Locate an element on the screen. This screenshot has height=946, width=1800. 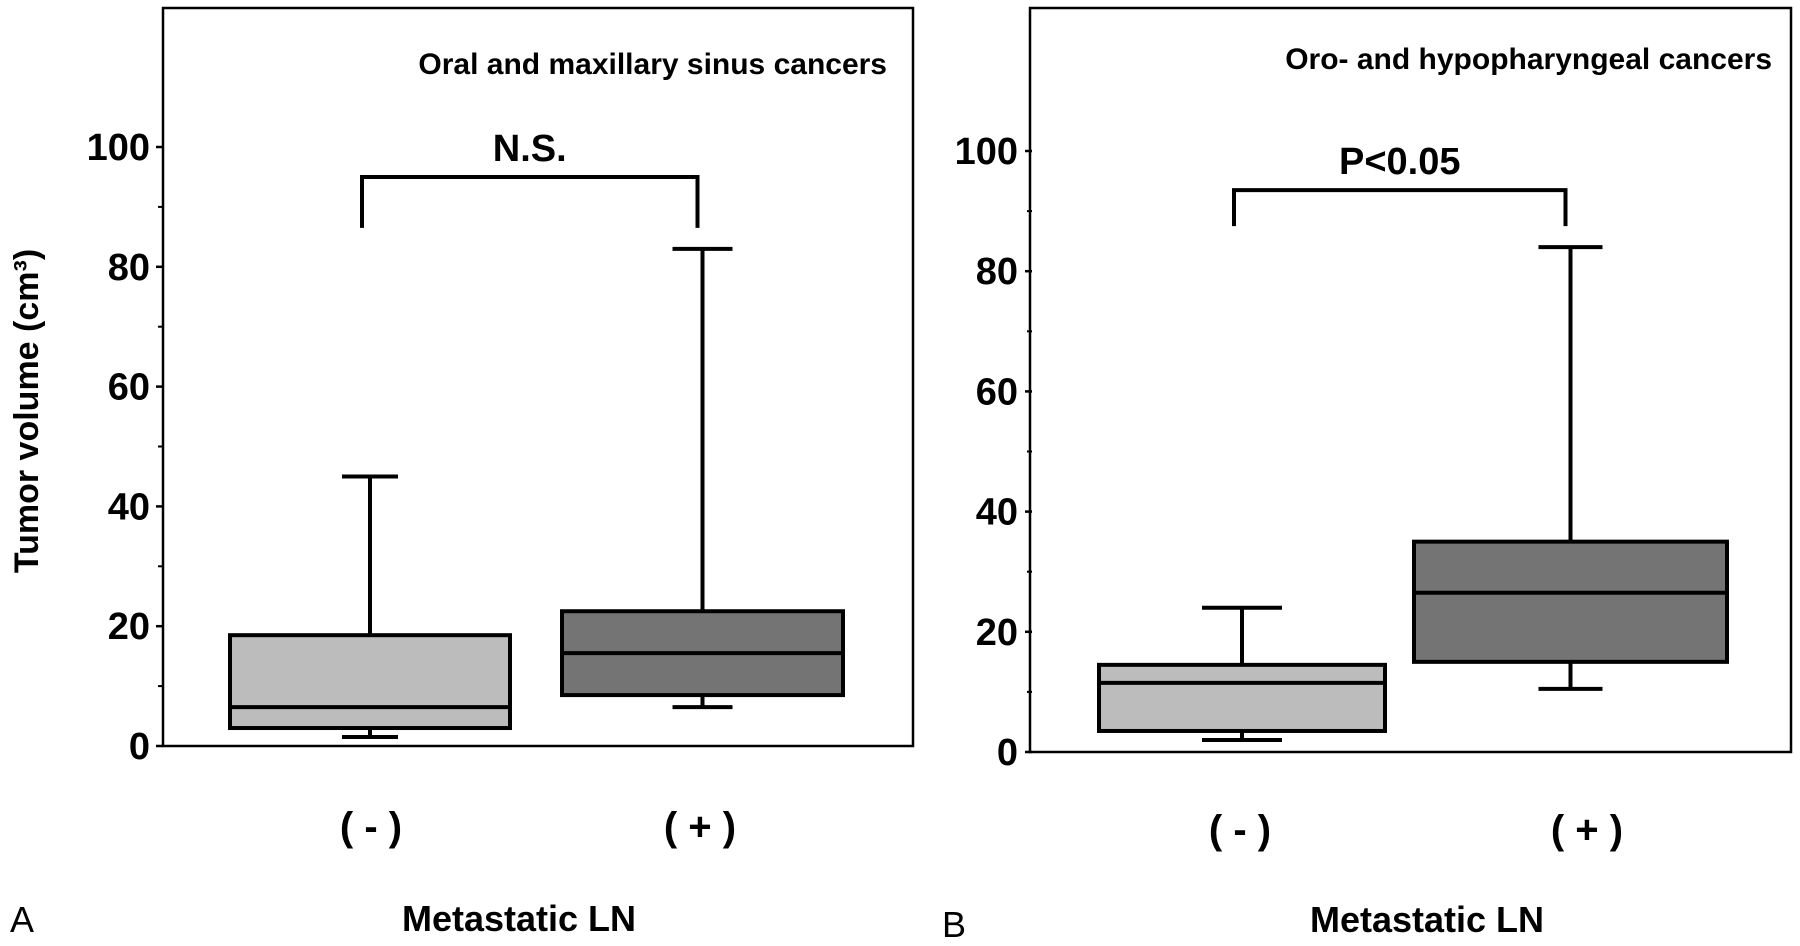
panel-b-ytick-label: 20 is located at coordinates (997, 633).